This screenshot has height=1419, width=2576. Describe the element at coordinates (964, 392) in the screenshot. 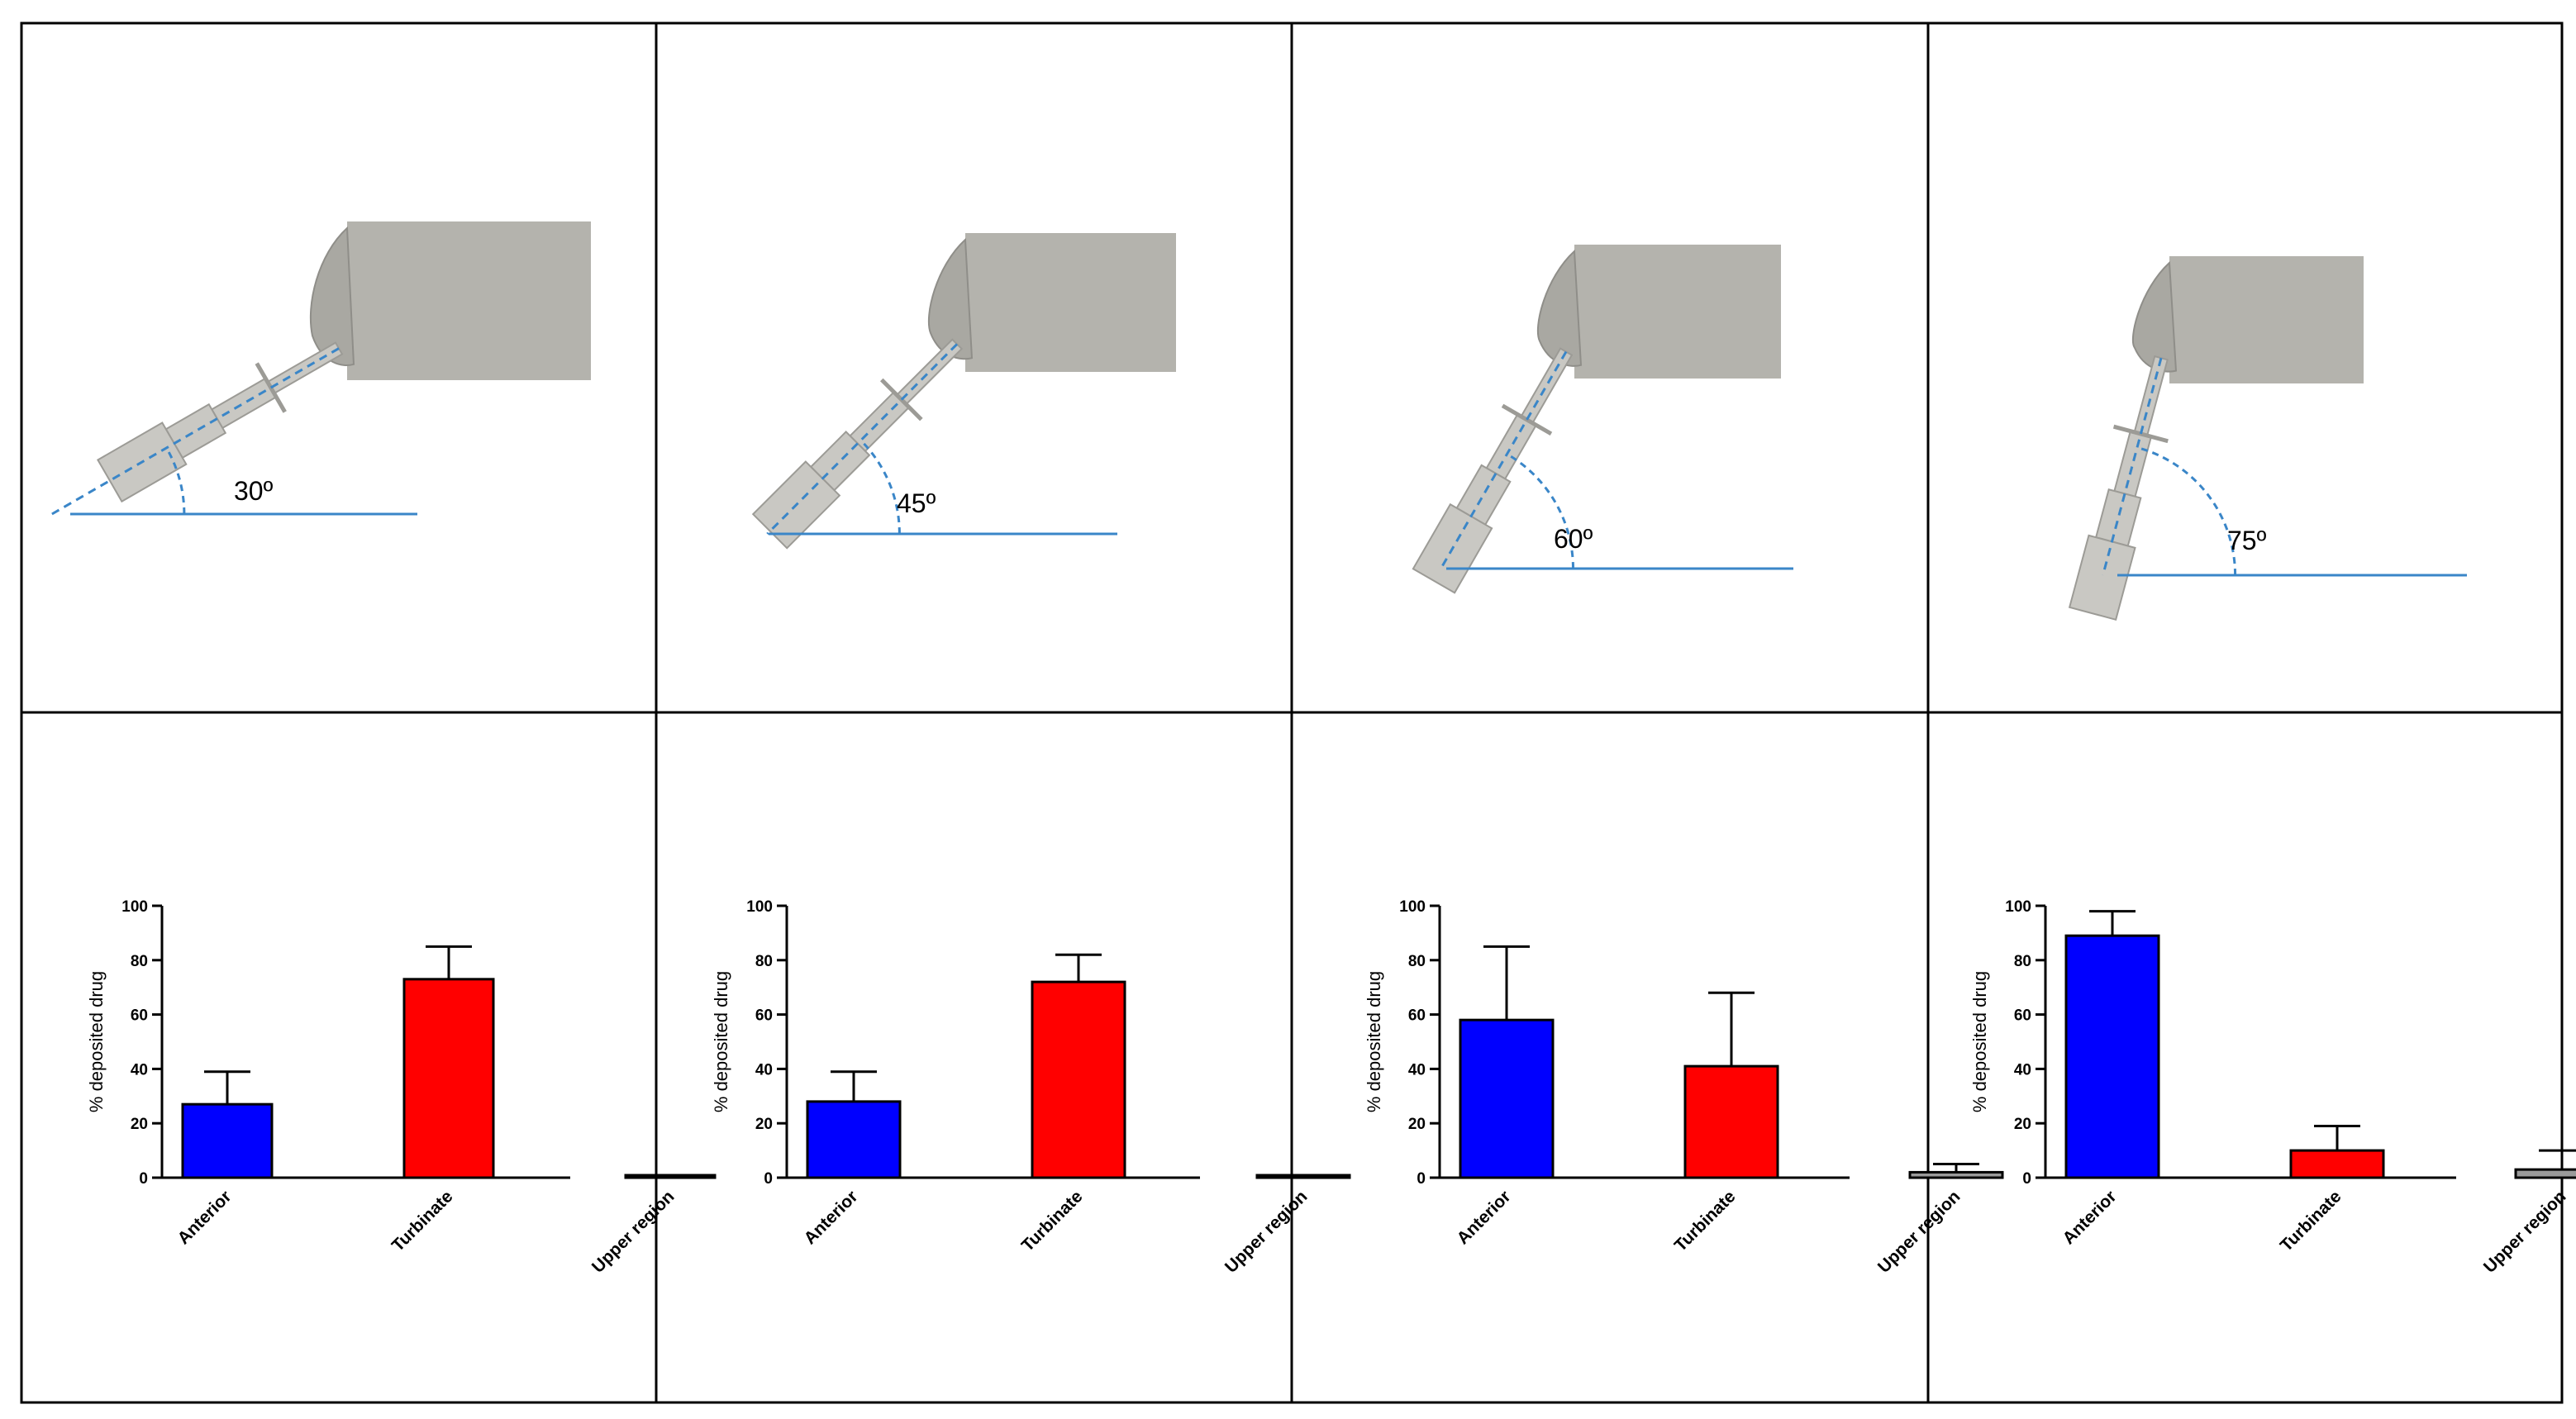

I see `device-panel: 45º` at that location.